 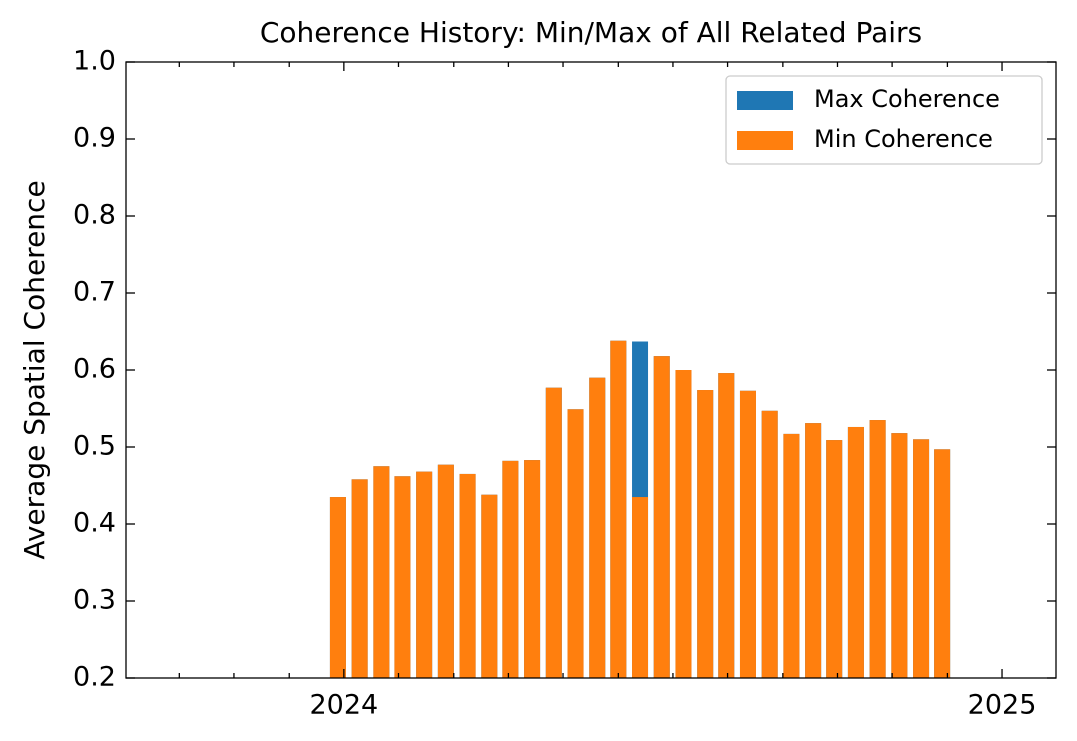 I want to click on y-tick-label: 0.9, so click(x=94, y=138).